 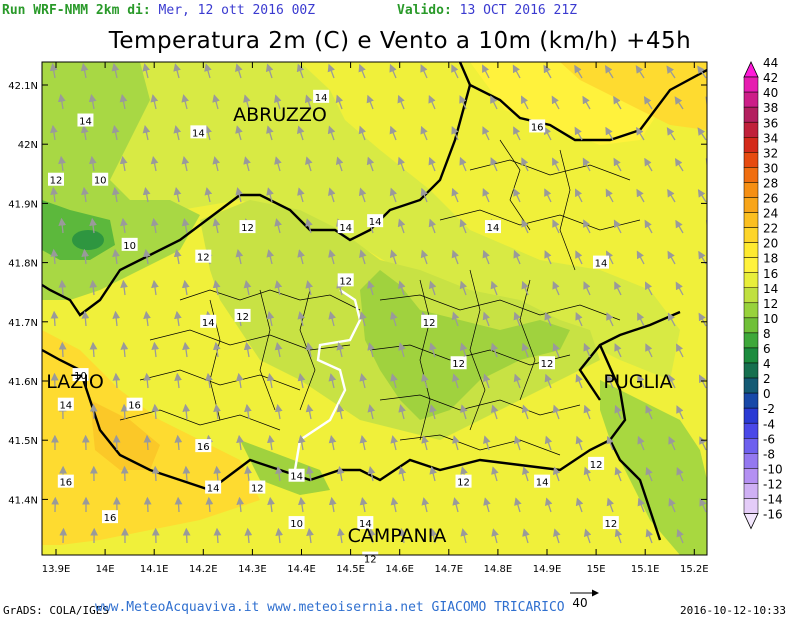 I want to click on legend-label: -2, so click(x=769, y=409).